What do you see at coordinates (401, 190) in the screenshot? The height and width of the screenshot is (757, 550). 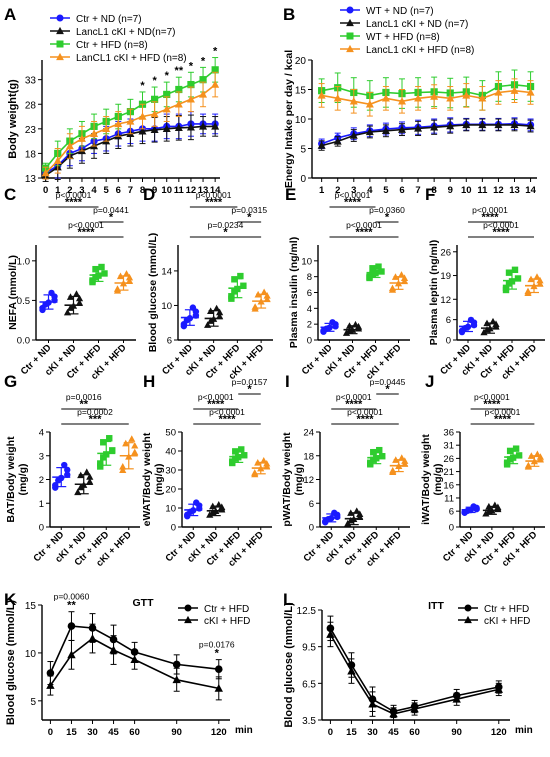 I see `x-tick-label: 6` at bounding box center [401, 190].